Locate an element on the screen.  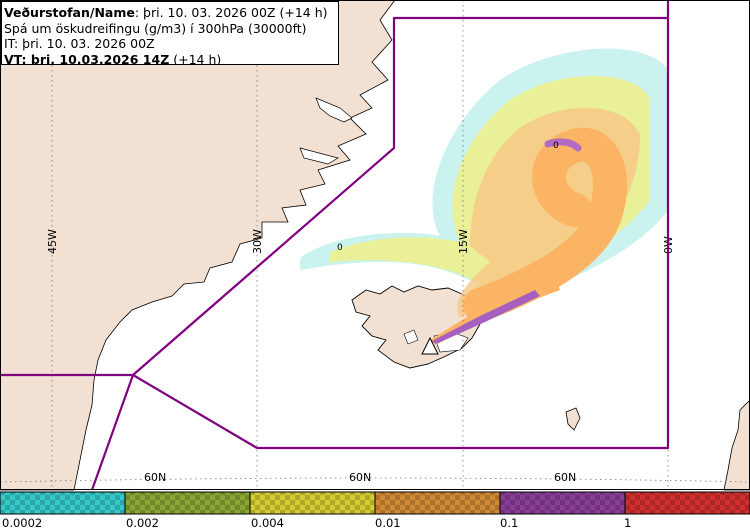
contour-label-west: 0 is located at coordinates (340, 248).